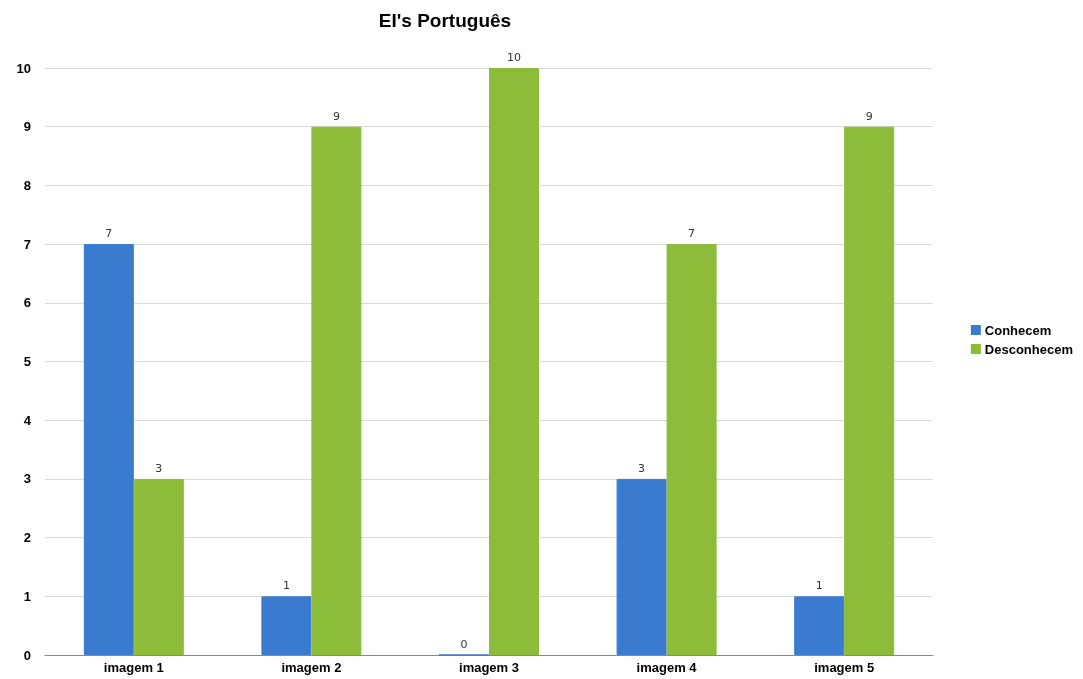 The image size is (1083, 679). What do you see at coordinates (27, 185) in the screenshot?
I see `y-tick-label: 8` at bounding box center [27, 185].